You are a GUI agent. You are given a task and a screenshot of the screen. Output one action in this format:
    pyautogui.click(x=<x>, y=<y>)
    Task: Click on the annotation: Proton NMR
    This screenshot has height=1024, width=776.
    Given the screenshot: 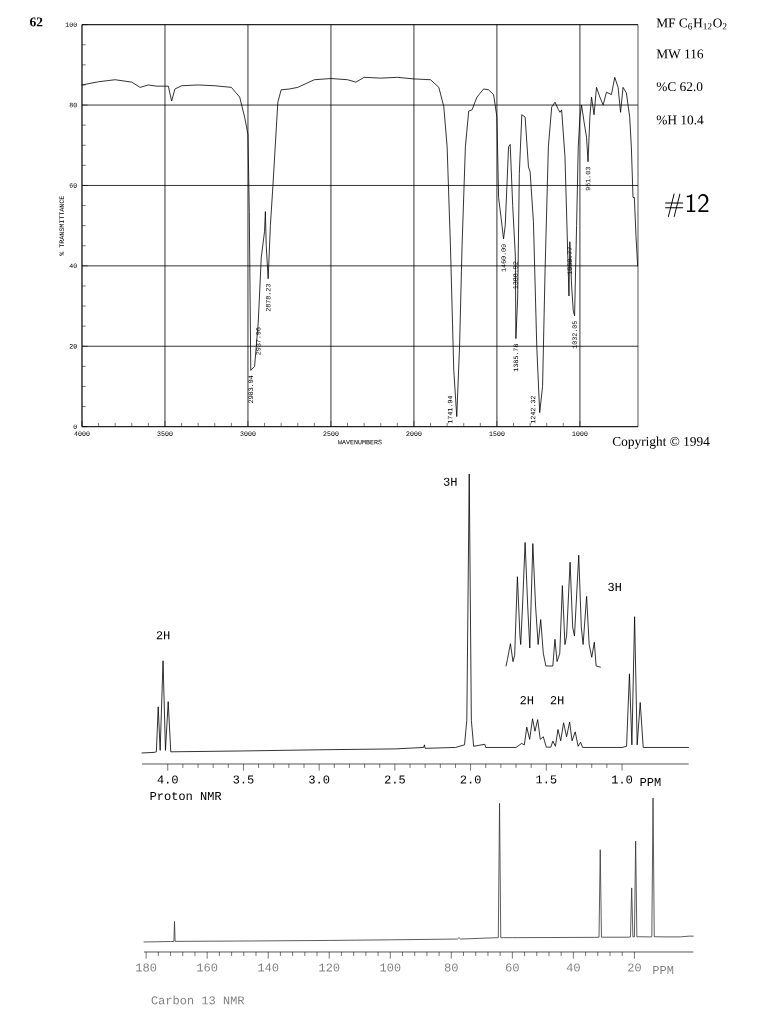 What is the action you would take?
    pyautogui.click(x=186, y=796)
    